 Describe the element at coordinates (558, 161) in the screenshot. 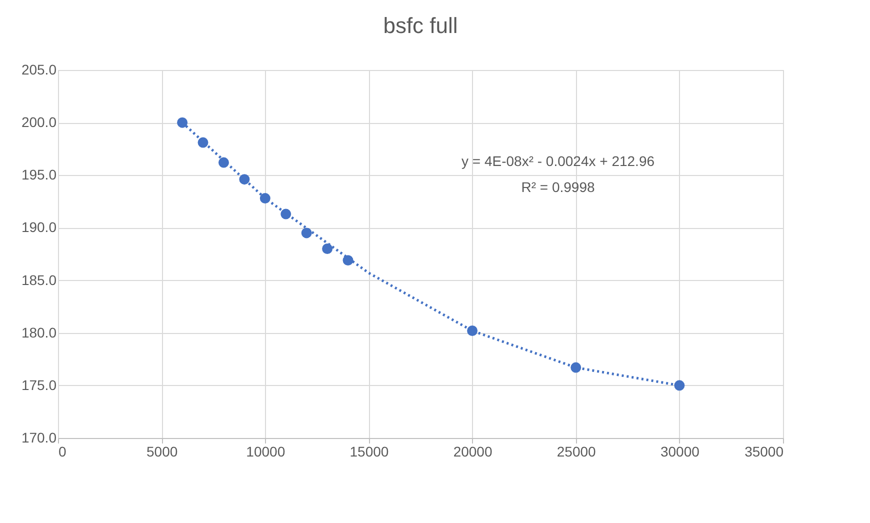

I see `annotation: y = 4E-08x² - 0.0024x + 212.96` at that location.